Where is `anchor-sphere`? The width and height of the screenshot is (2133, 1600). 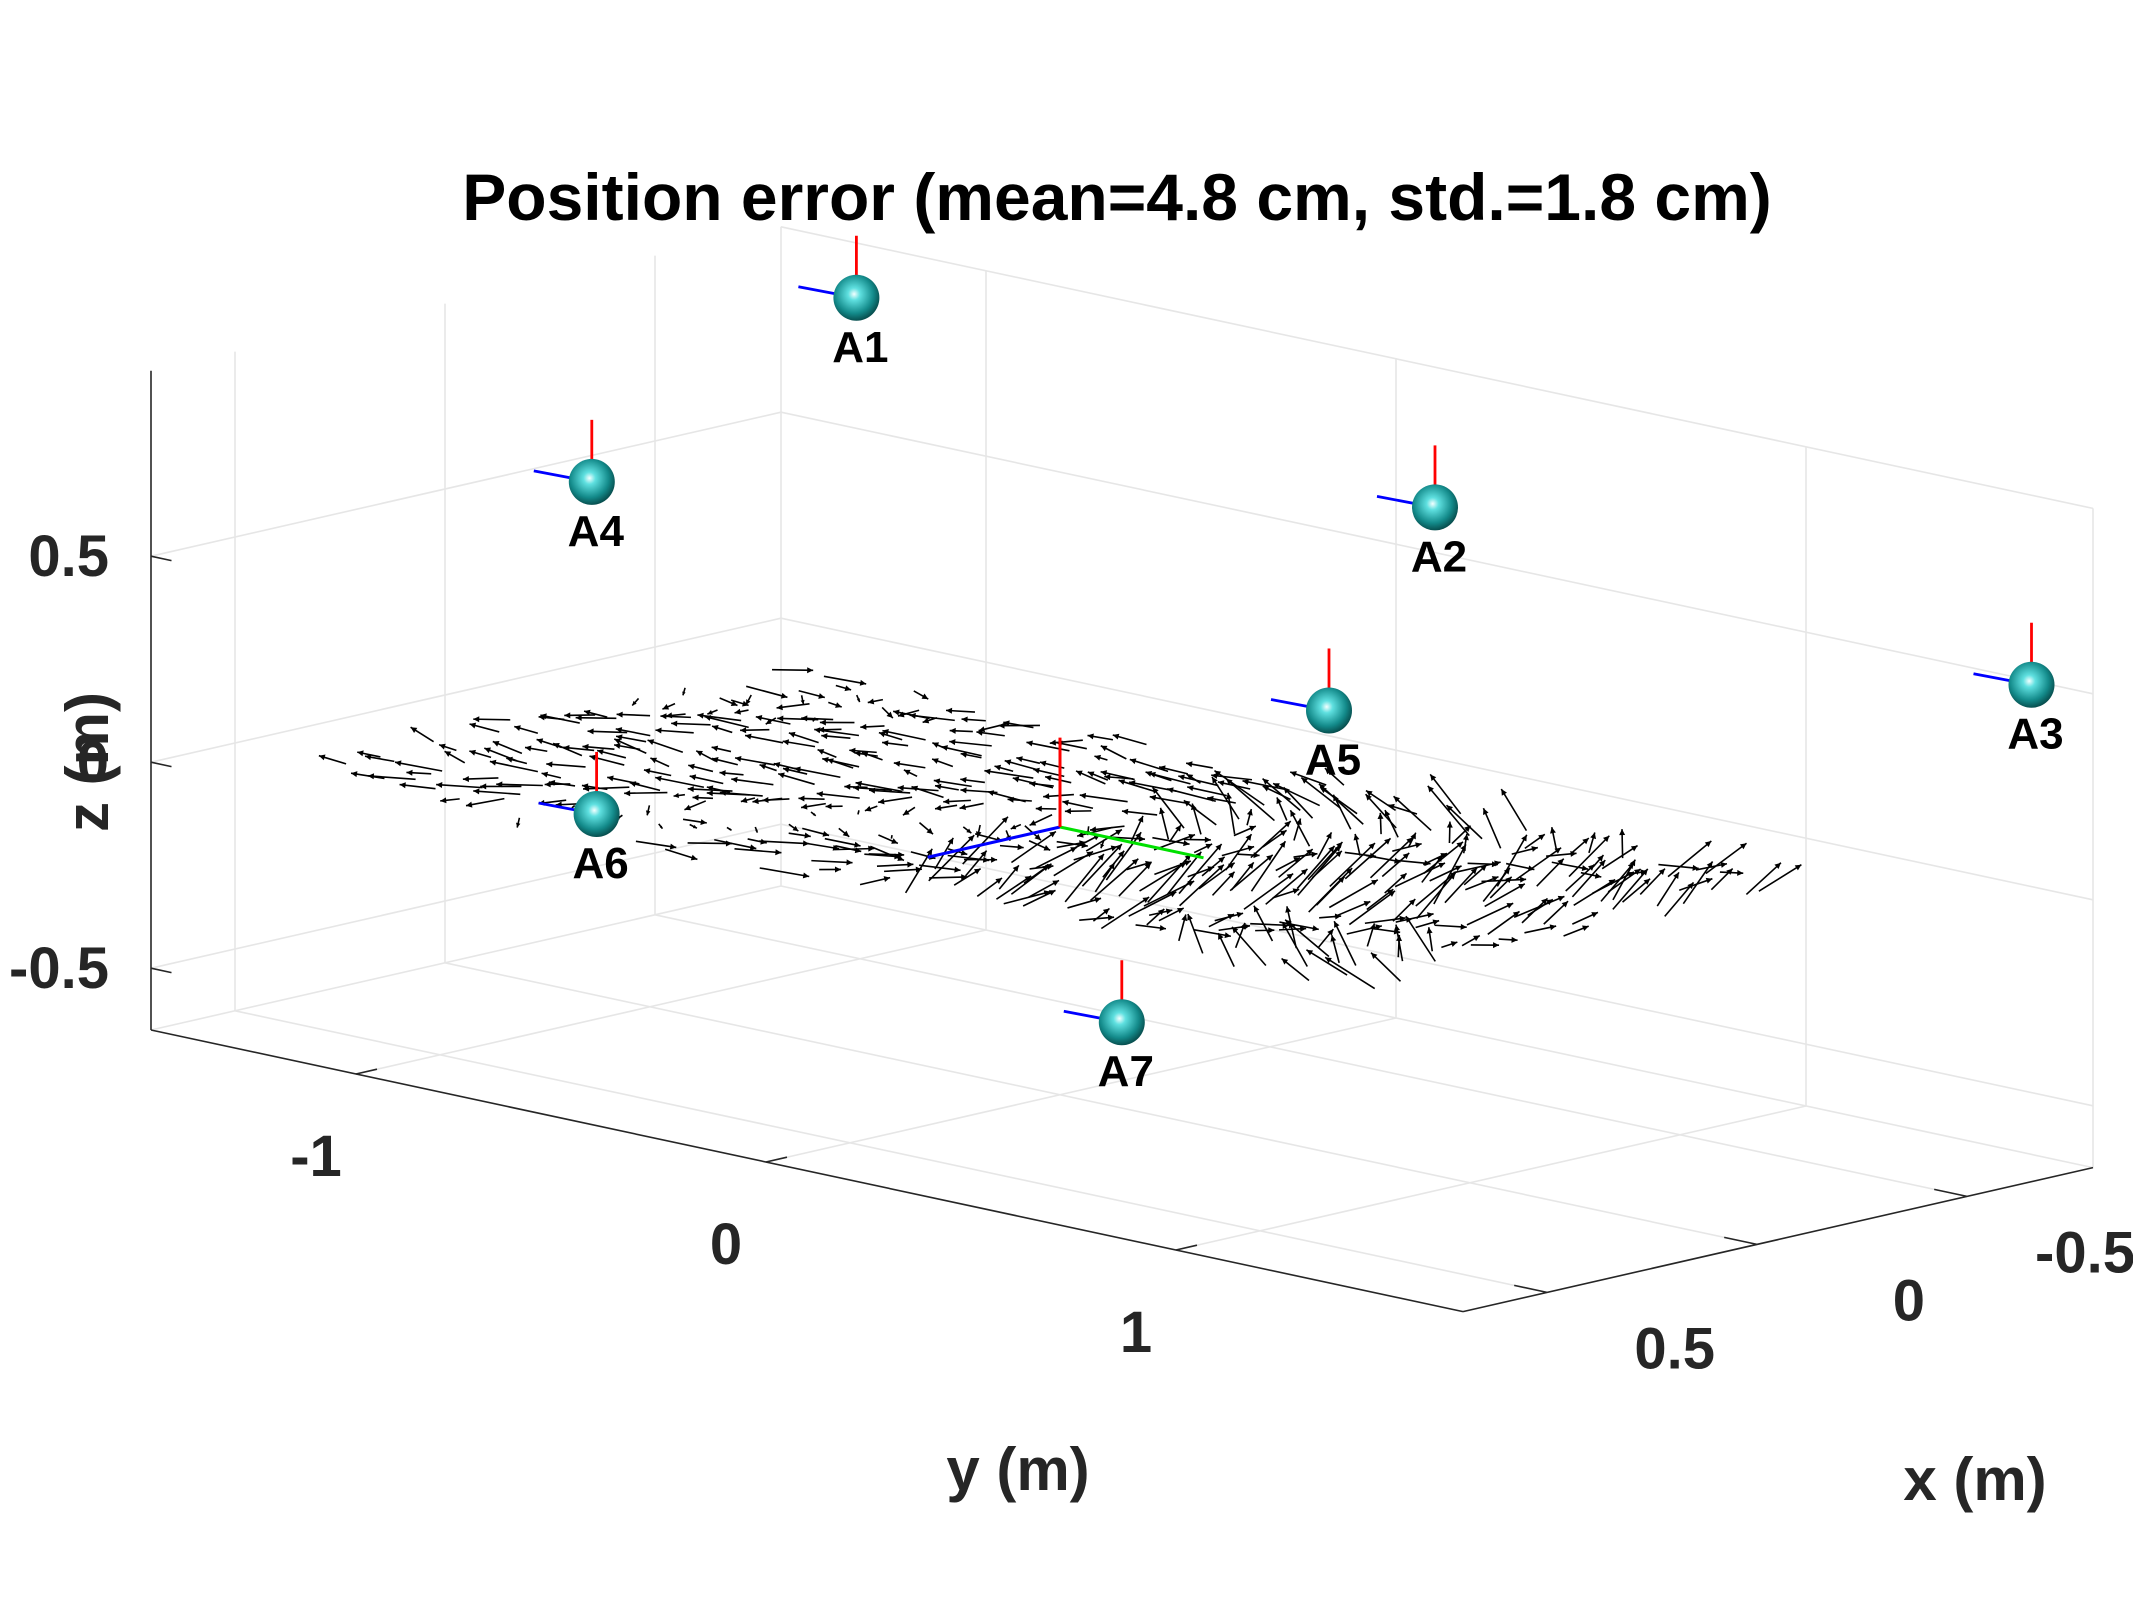 anchor-sphere is located at coordinates (591, 481).